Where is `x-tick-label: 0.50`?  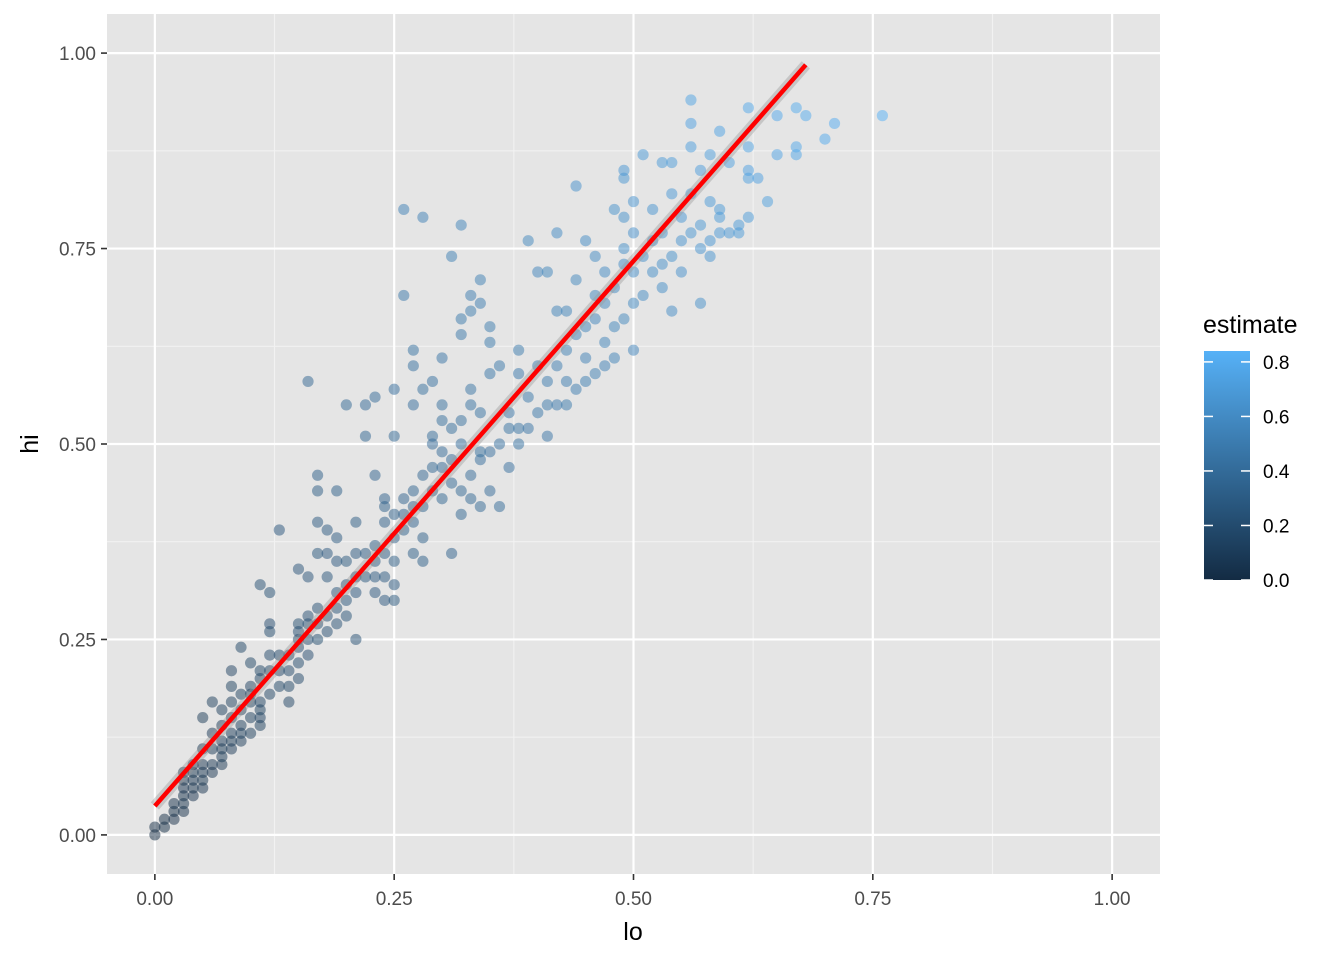
x-tick-label: 0.50 is located at coordinates (633, 899).